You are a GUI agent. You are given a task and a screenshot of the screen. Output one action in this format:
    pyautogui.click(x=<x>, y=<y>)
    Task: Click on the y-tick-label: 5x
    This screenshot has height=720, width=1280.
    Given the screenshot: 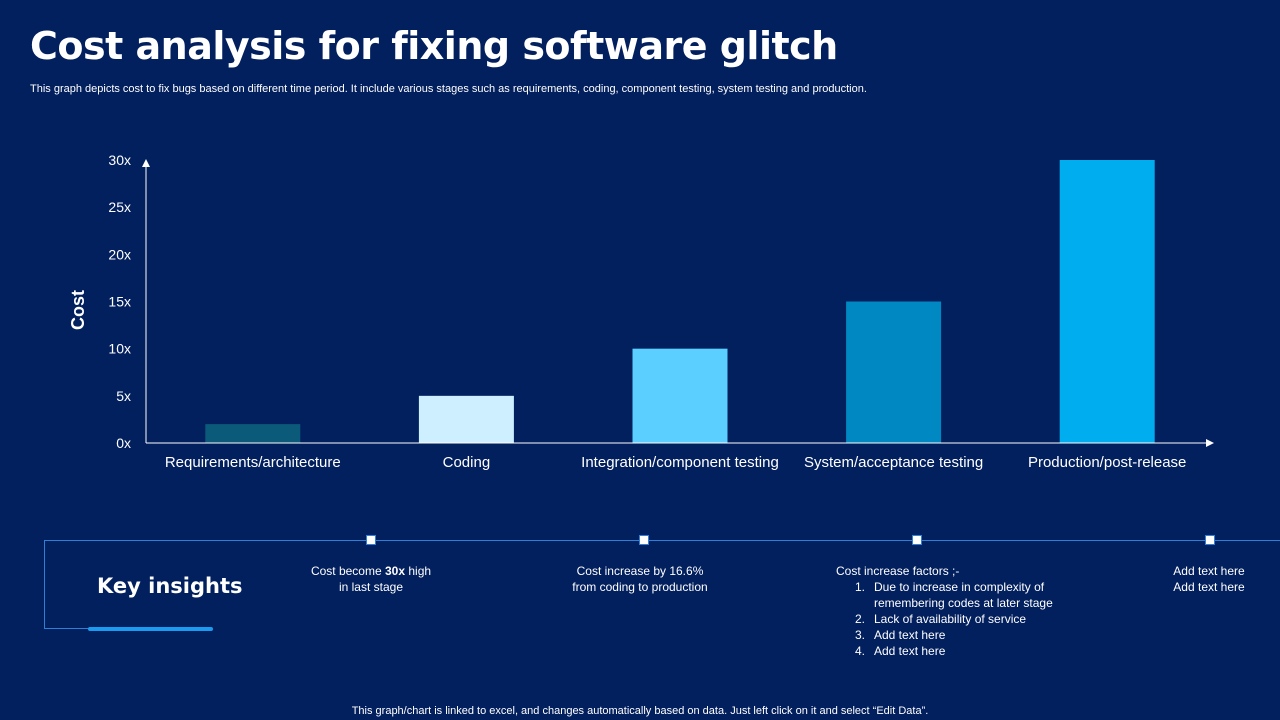 What is the action you would take?
    pyautogui.click(x=123, y=396)
    